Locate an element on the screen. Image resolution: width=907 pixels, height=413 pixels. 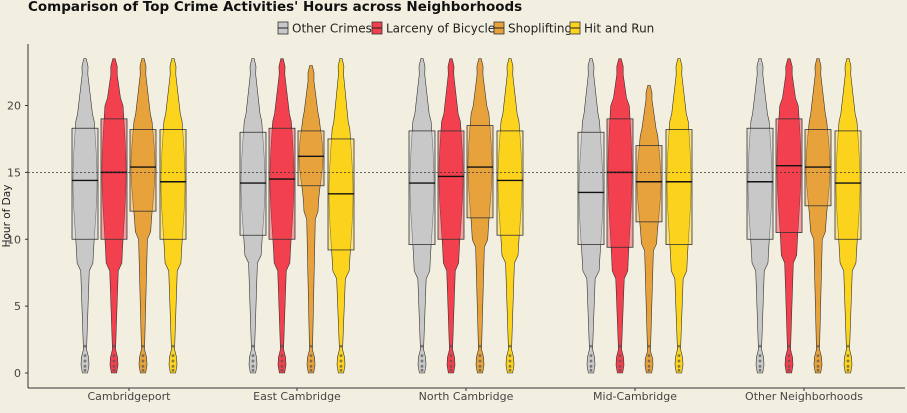
x-tick-label: Mid-Cambridge is located at coordinates (635, 396).